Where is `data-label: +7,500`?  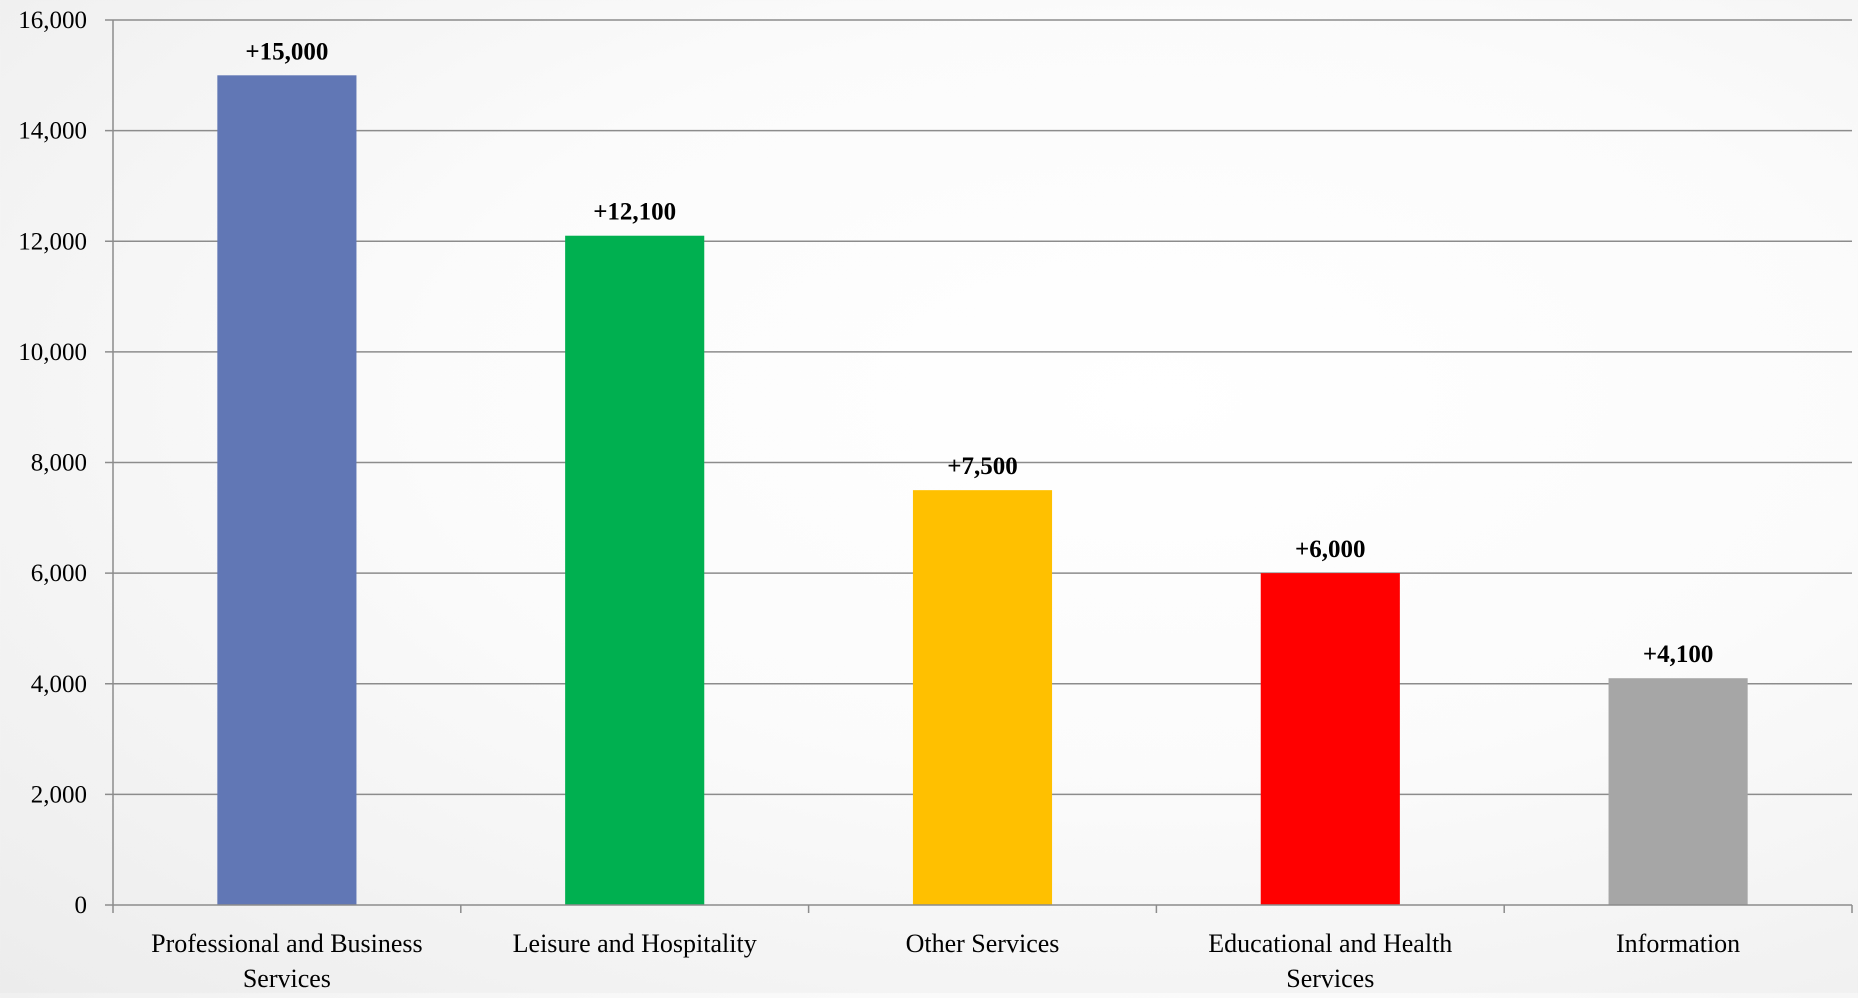
data-label: +7,500 is located at coordinates (982, 466).